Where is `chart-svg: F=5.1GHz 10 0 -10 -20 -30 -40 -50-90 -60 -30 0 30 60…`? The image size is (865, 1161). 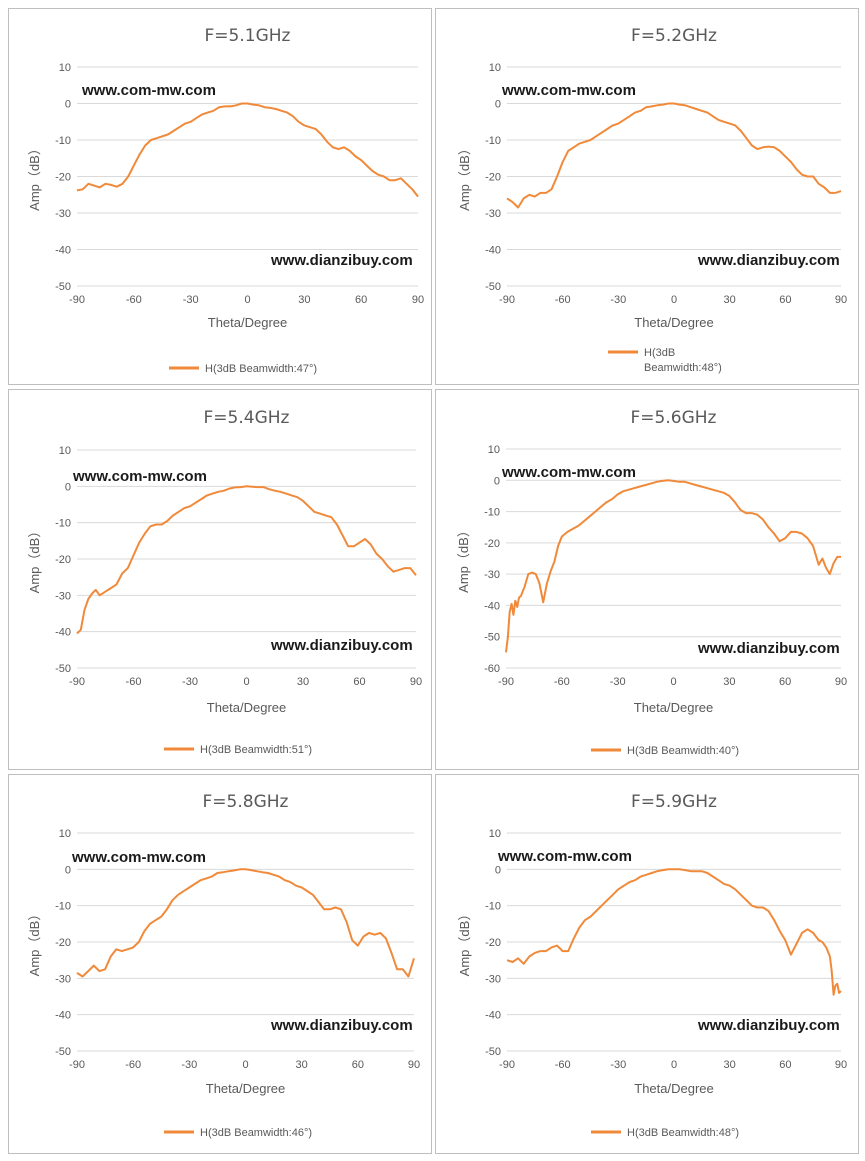
chart-svg: F=5.1GHz 10 0 -10 -20 -30 -40 -50-90 -60 -30 0 30 60… is located at coordinates (225, 200).